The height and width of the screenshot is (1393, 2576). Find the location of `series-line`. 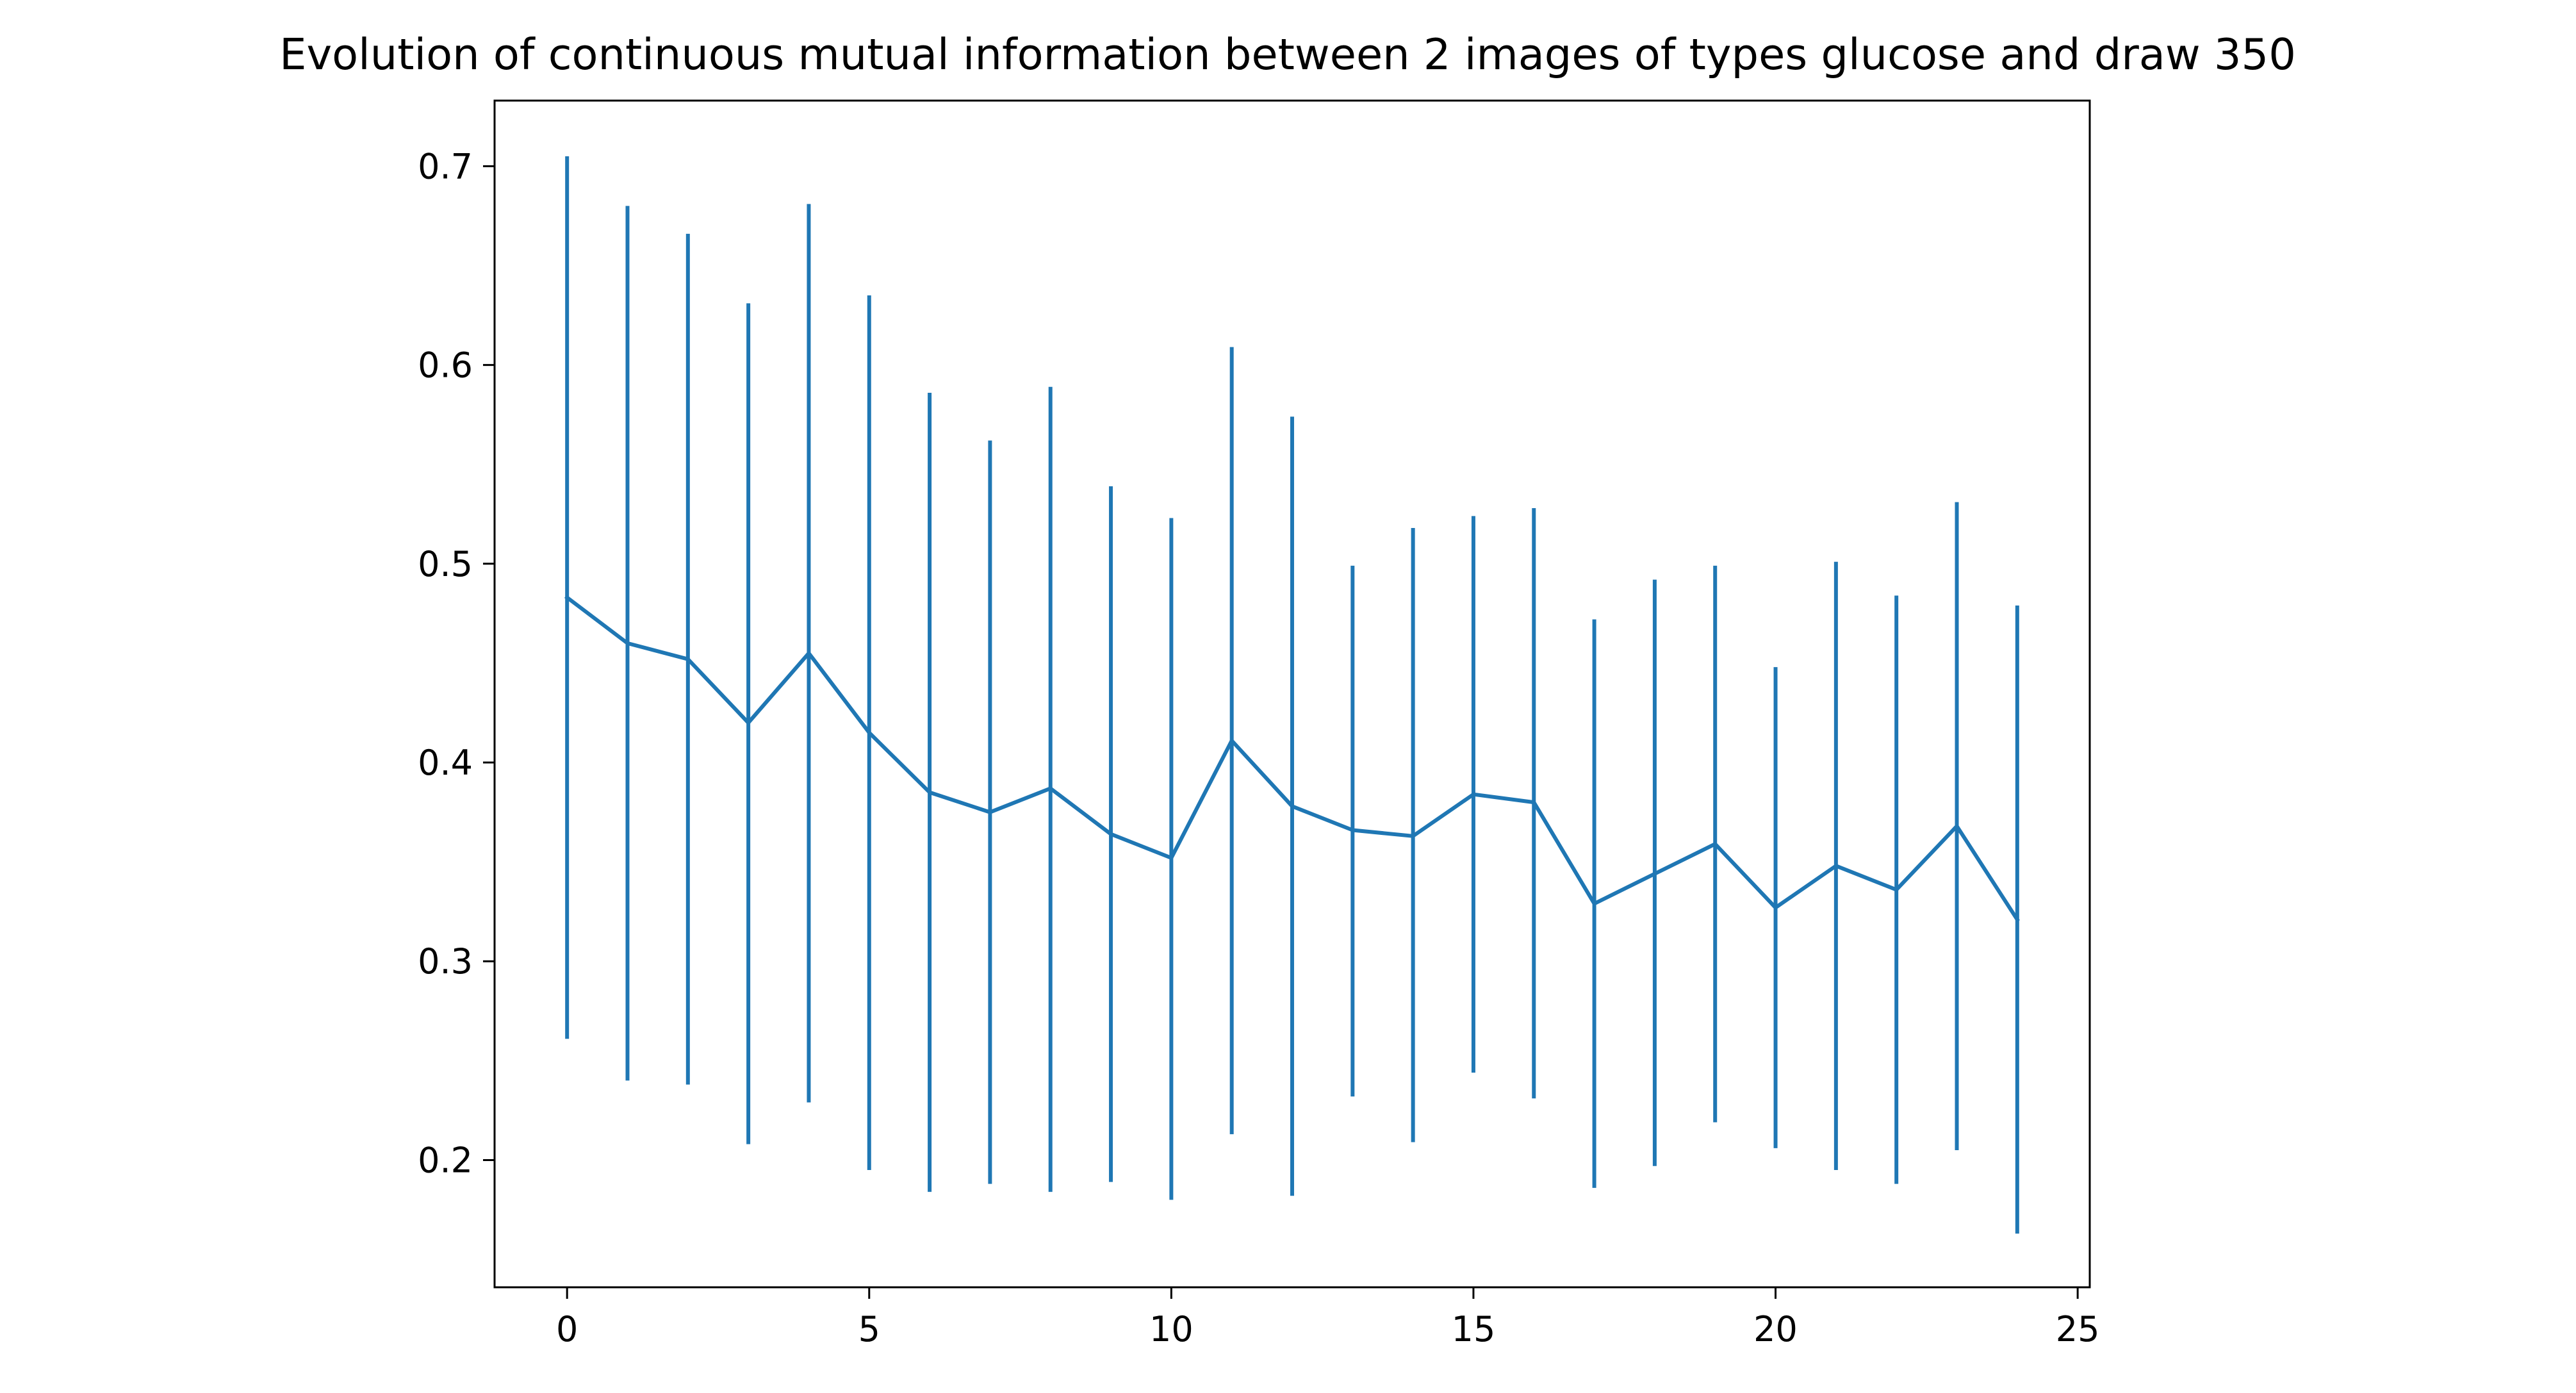

series-line is located at coordinates (1292, 759).